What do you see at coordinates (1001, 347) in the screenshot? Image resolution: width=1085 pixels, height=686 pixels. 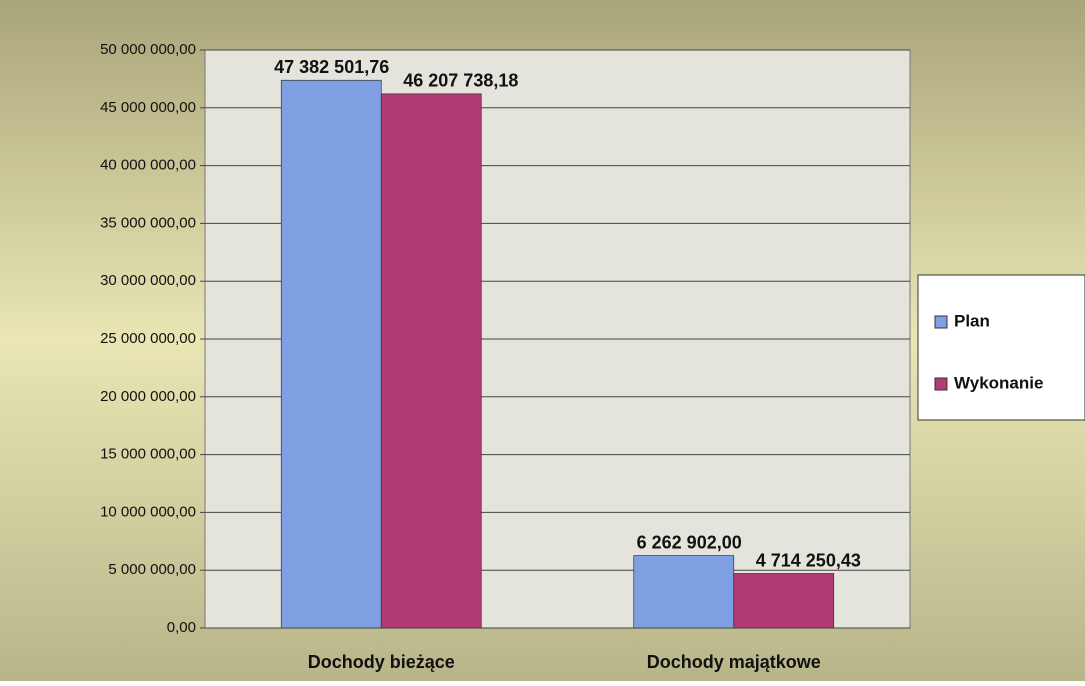 I see `legend-box` at bounding box center [1001, 347].